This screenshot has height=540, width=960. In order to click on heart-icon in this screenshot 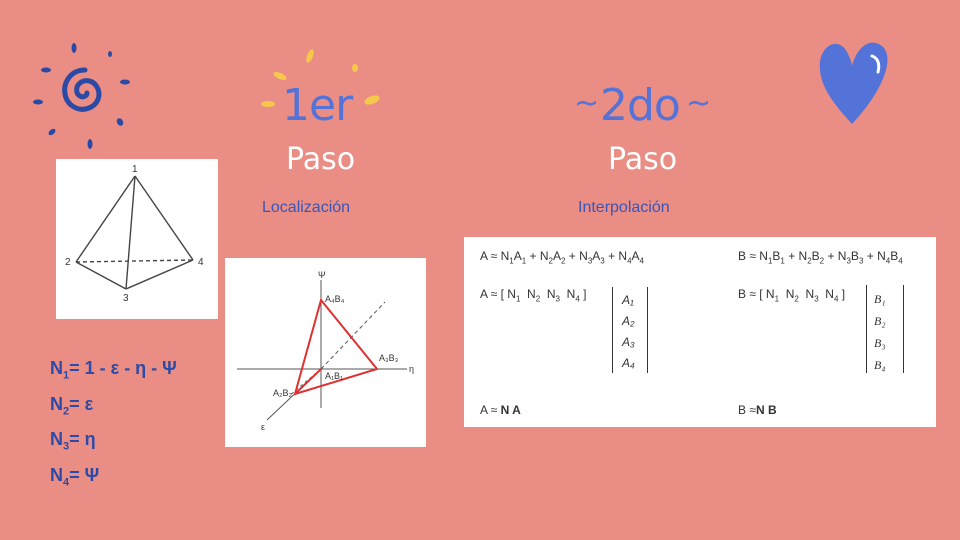, I will do `click(853, 83)`.